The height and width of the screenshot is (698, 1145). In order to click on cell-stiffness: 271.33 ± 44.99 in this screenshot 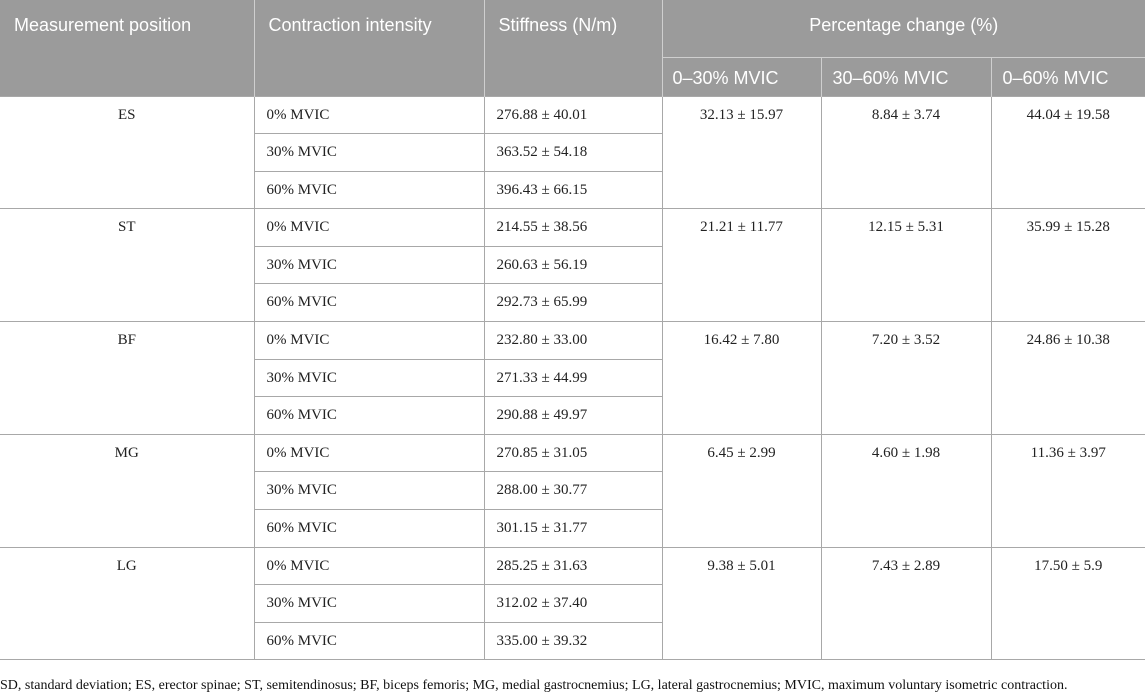, I will do `click(572, 378)`.